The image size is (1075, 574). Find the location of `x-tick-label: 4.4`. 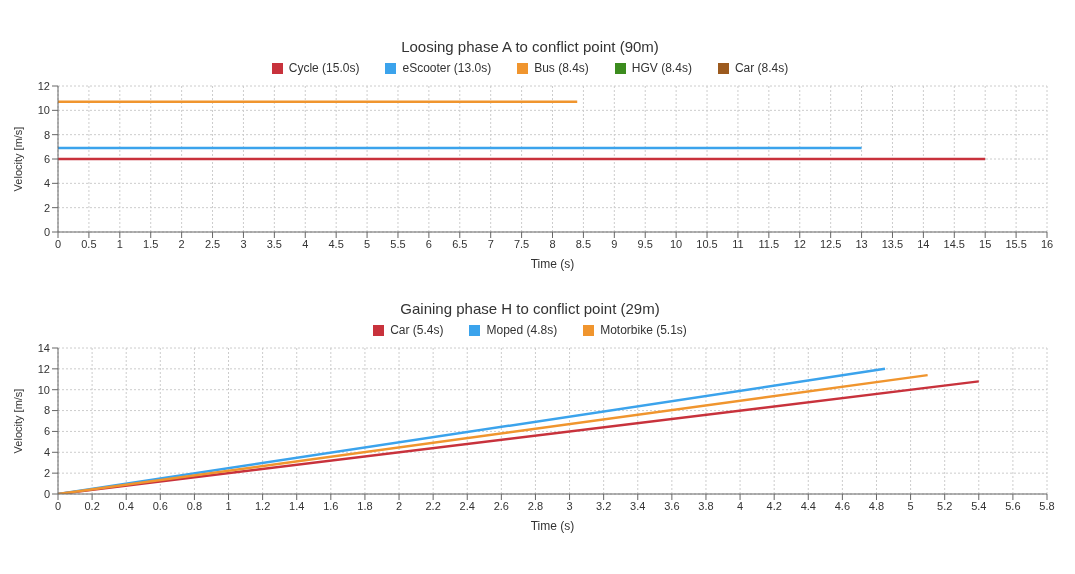

x-tick-label: 4.4 is located at coordinates (808, 505).